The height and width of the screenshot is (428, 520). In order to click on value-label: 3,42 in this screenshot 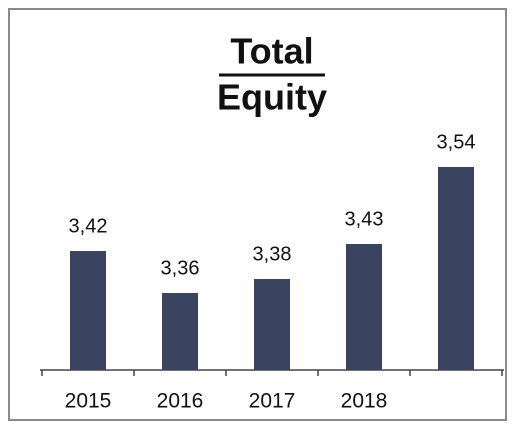, I will do `click(88, 226)`.